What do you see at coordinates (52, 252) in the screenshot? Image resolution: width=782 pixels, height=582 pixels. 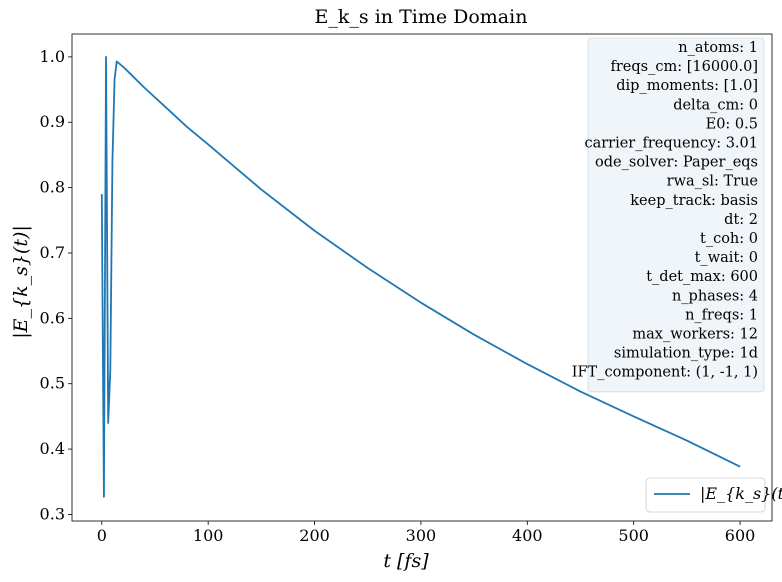 I see `y-tick-label: 0.7` at bounding box center [52, 252].